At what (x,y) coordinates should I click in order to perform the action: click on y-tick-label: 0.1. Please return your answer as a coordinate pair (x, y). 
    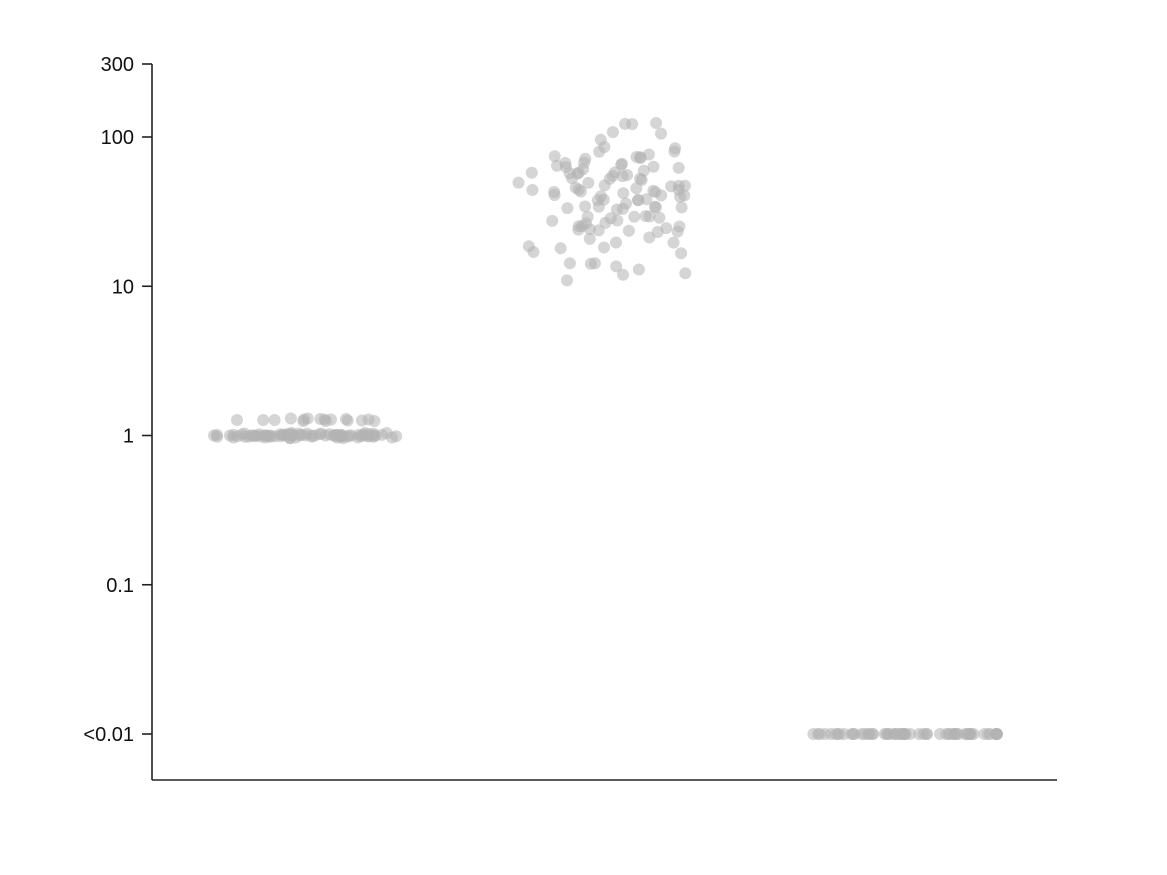
    Looking at the image, I should click on (120, 586).